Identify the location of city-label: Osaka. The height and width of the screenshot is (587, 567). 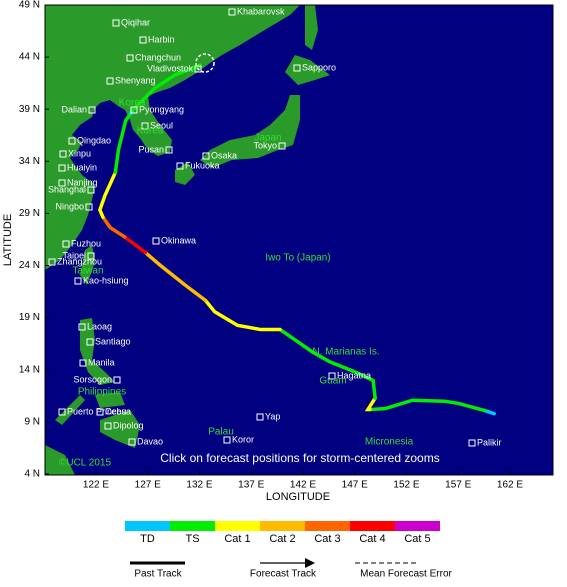
(224, 155).